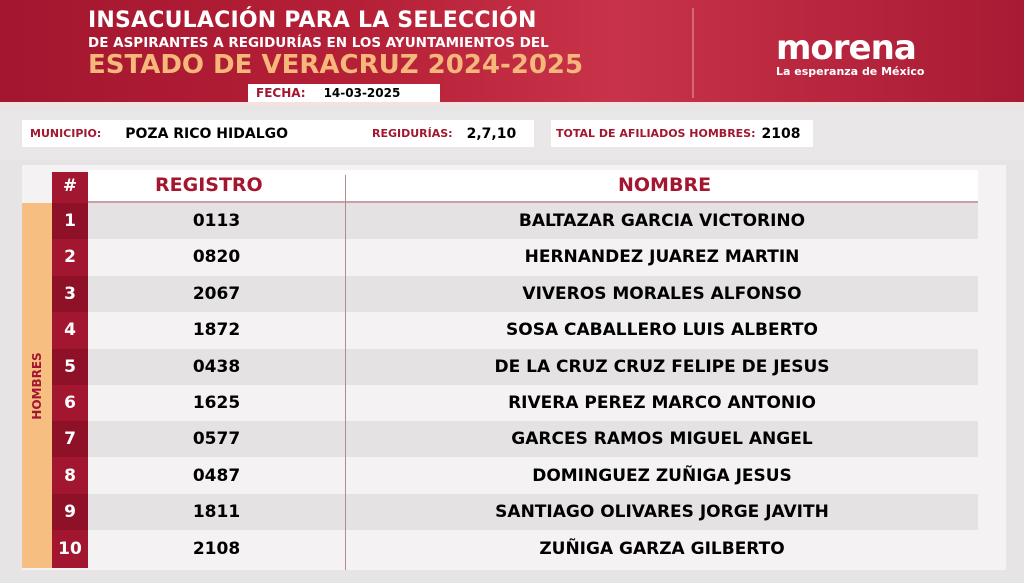  What do you see at coordinates (515, 293) in the screenshot?
I see `table-row: 3 2067 VIVEROS MORALES ALFONSO` at bounding box center [515, 293].